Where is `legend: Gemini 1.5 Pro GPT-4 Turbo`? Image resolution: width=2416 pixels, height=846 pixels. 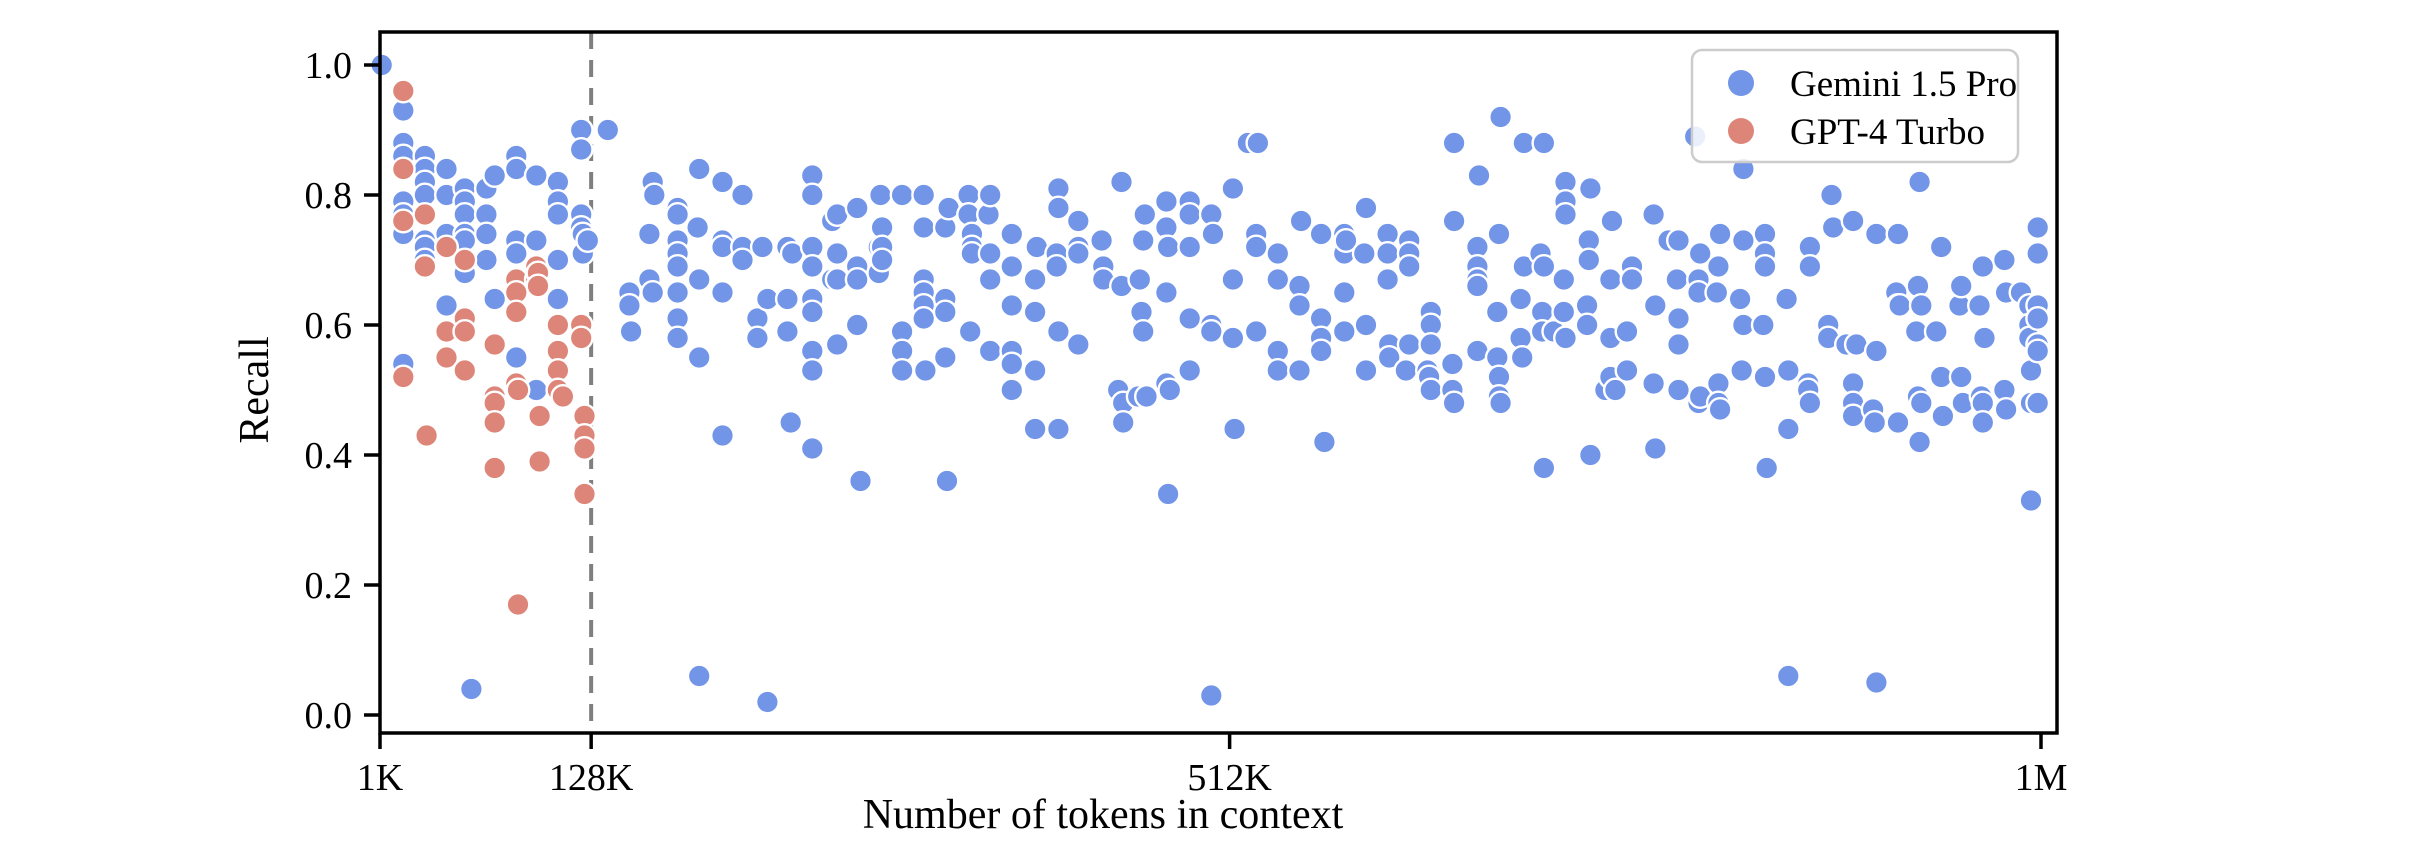 legend: Gemini 1.5 Pro GPT-4 Turbo is located at coordinates (1855, 106).